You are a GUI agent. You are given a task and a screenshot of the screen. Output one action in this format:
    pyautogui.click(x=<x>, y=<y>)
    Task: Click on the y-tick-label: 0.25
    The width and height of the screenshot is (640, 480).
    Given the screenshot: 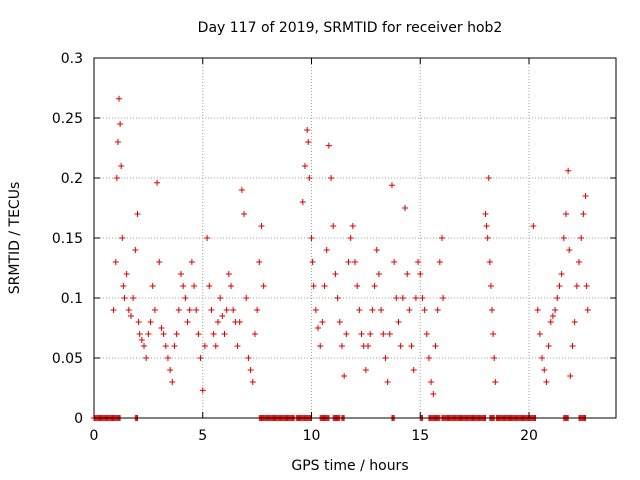 What is the action you would take?
    pyautogui.click(x=67, y=119)
    